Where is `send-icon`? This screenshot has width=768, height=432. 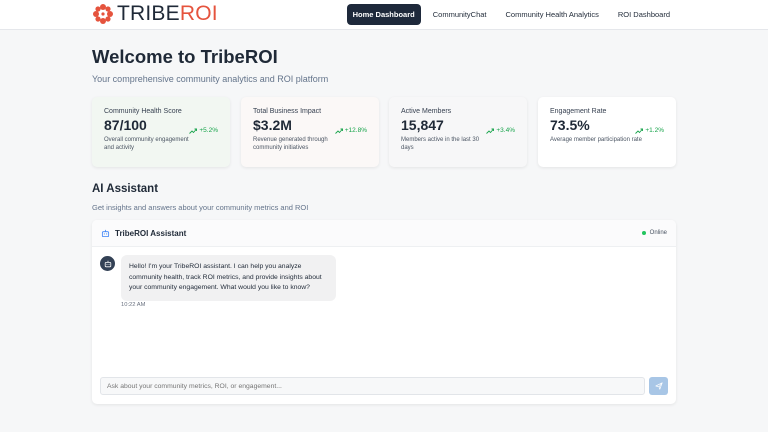 send-icon is located at coordinates (658, 386).